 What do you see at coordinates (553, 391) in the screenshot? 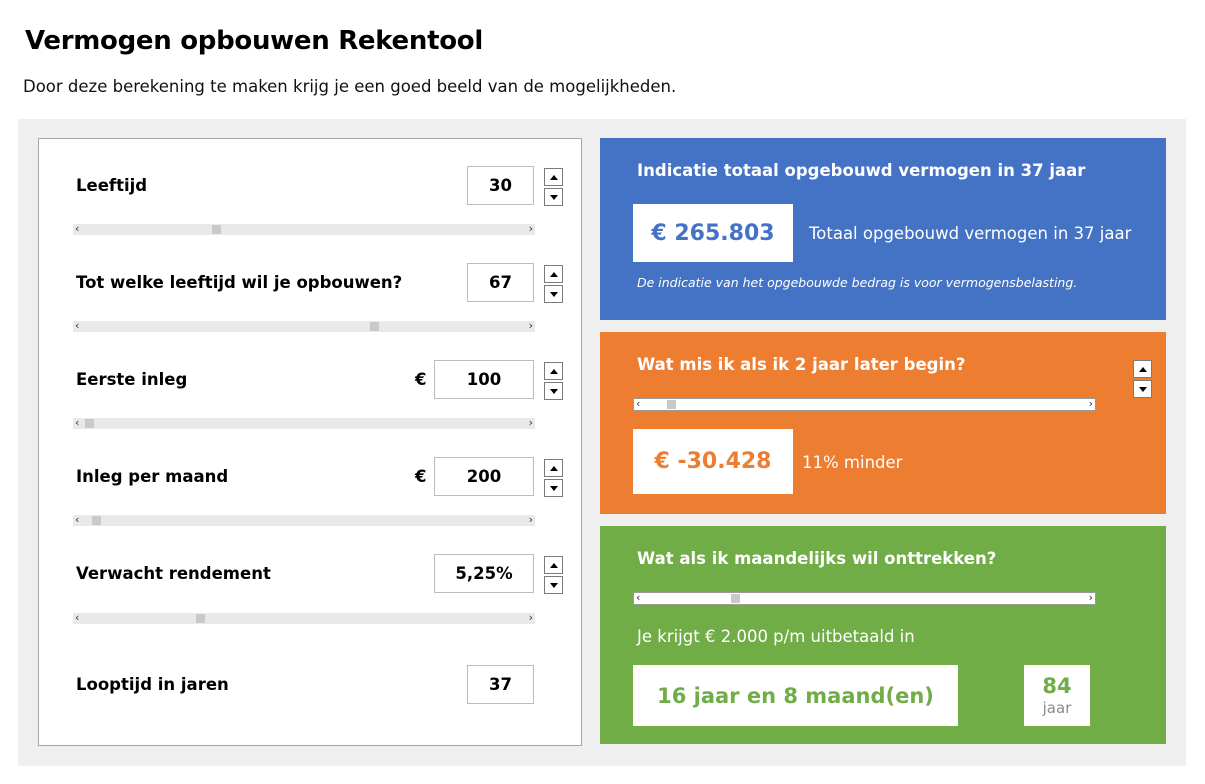
I see `first-deposit-decrease-button` at bounding box center [553, 391].